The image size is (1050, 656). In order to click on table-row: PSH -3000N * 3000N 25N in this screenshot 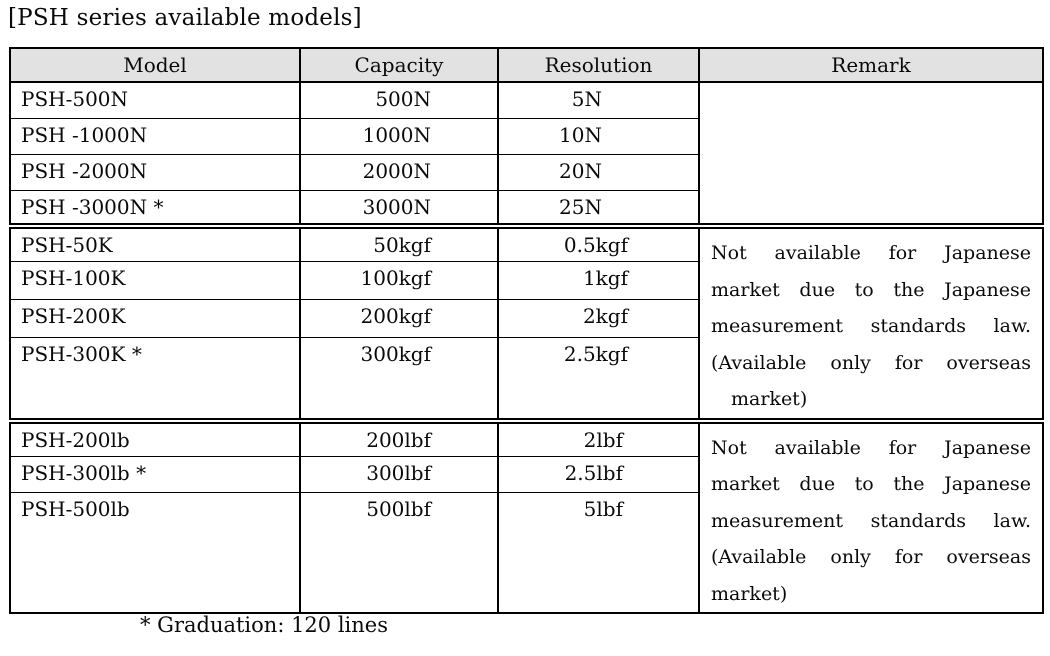, I will do `click(526, 207)`.